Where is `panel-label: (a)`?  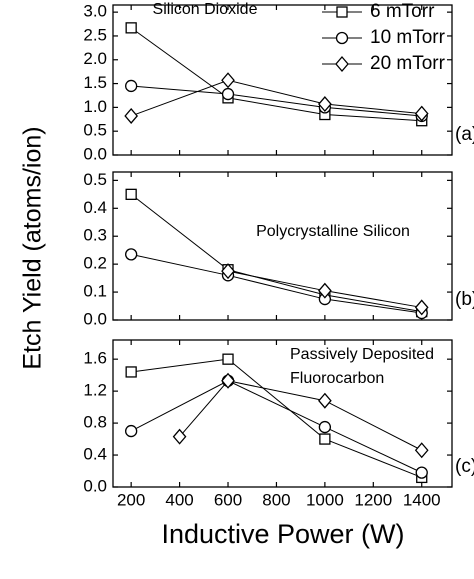 panel-label: (a) is located at coordinates (464, 134).